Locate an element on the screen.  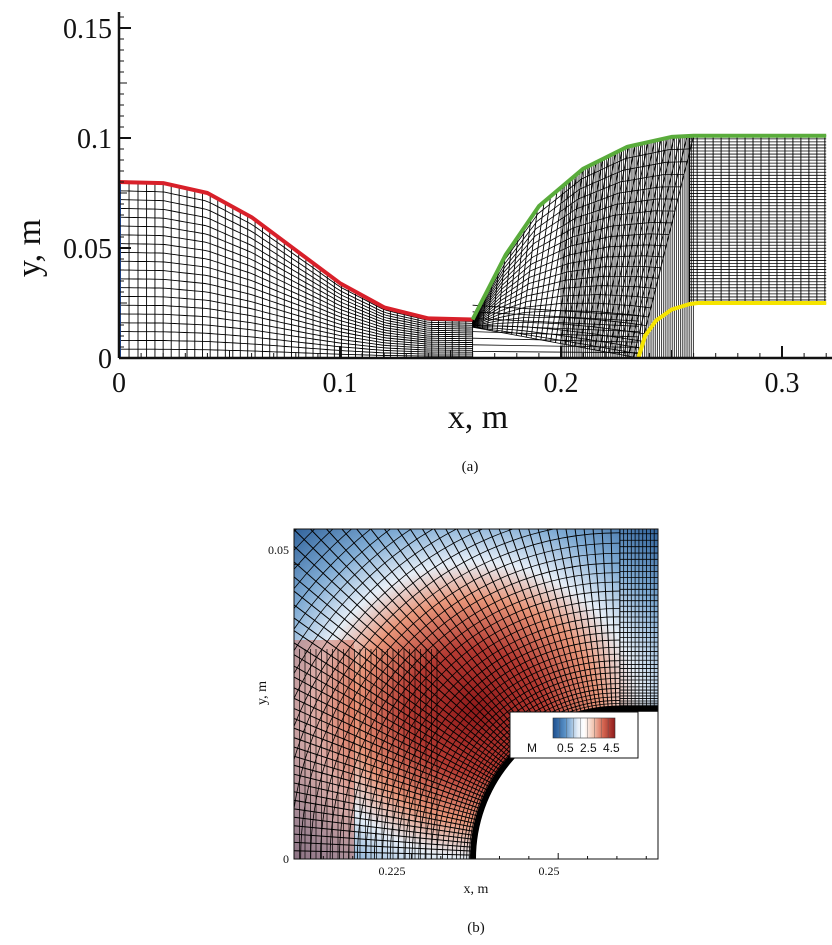
legend-band-separators is located at coordinates (584, 728).